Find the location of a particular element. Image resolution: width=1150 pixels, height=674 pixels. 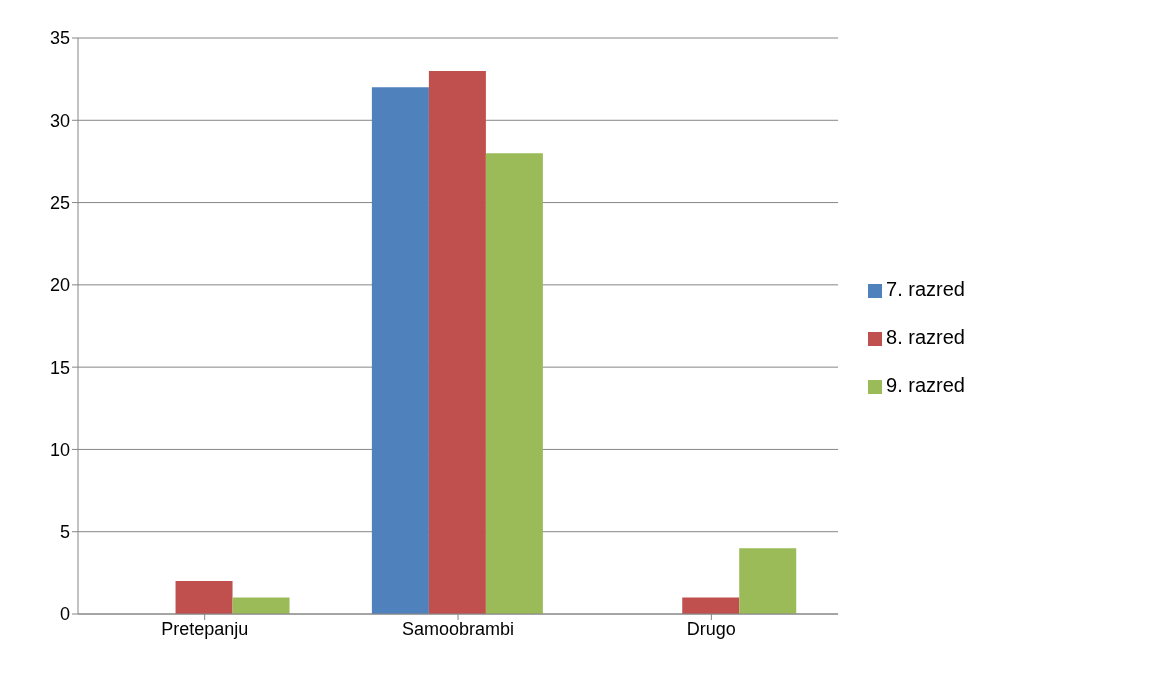

y-tick-label: 35 is located at coordinates (59, 38).